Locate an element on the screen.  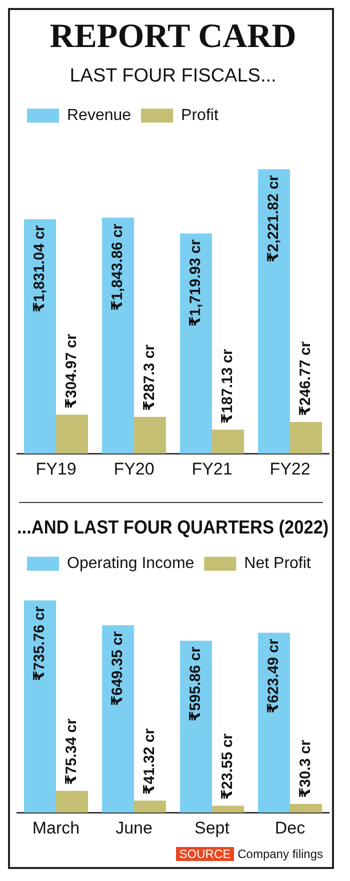
x-tick-label: FY21 is located at coordinates (212, 468).